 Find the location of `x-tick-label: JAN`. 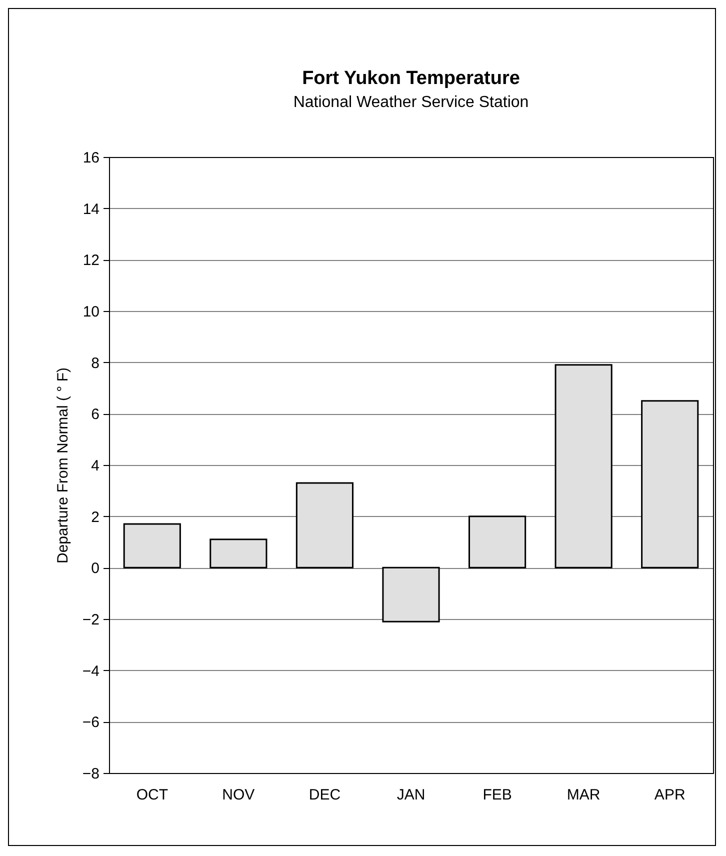

x-tick-label: JAN is located at coordinates (411, 795).